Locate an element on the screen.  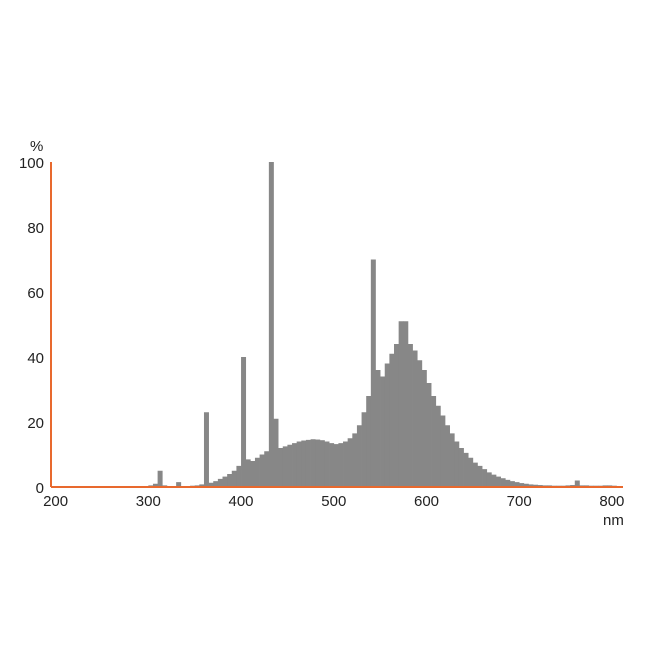
x-tick-label-2: 400 is located at coordinates (240, 501).